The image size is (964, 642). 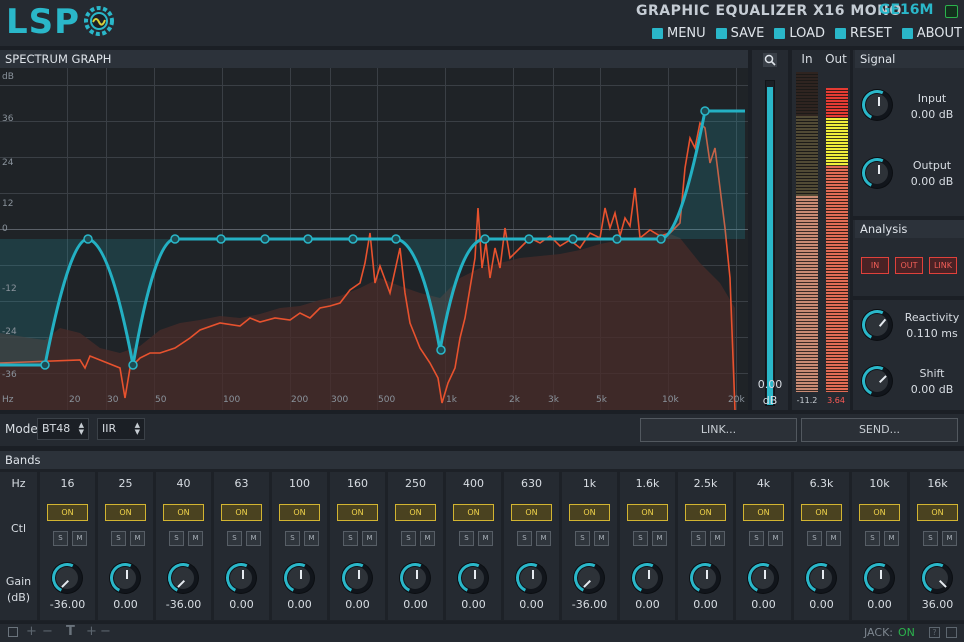 I want to click on filter-type-select: IIR ▲ ▼, so click(x=121, y=429).